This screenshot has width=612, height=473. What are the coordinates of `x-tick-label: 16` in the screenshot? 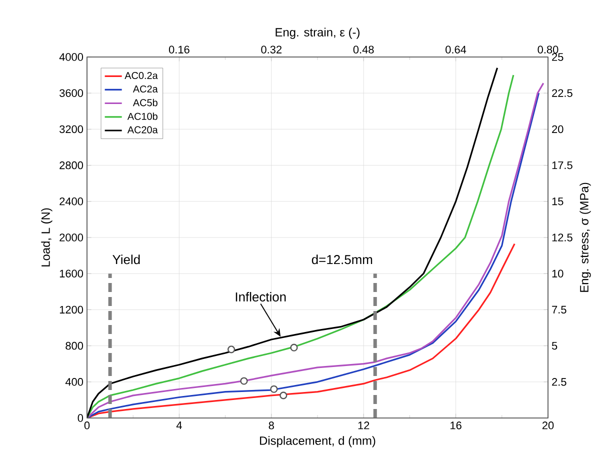 It's located at (456, 426).